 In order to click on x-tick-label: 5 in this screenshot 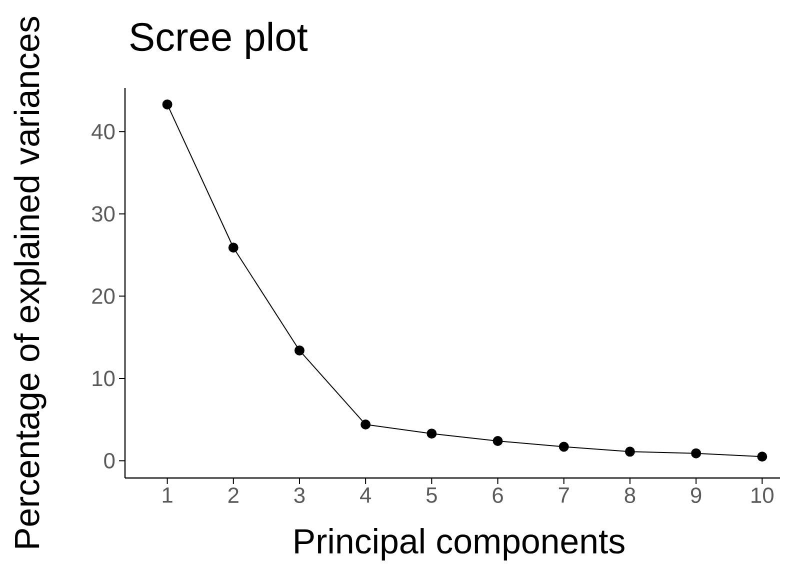, I will do `click(431, 495)`.